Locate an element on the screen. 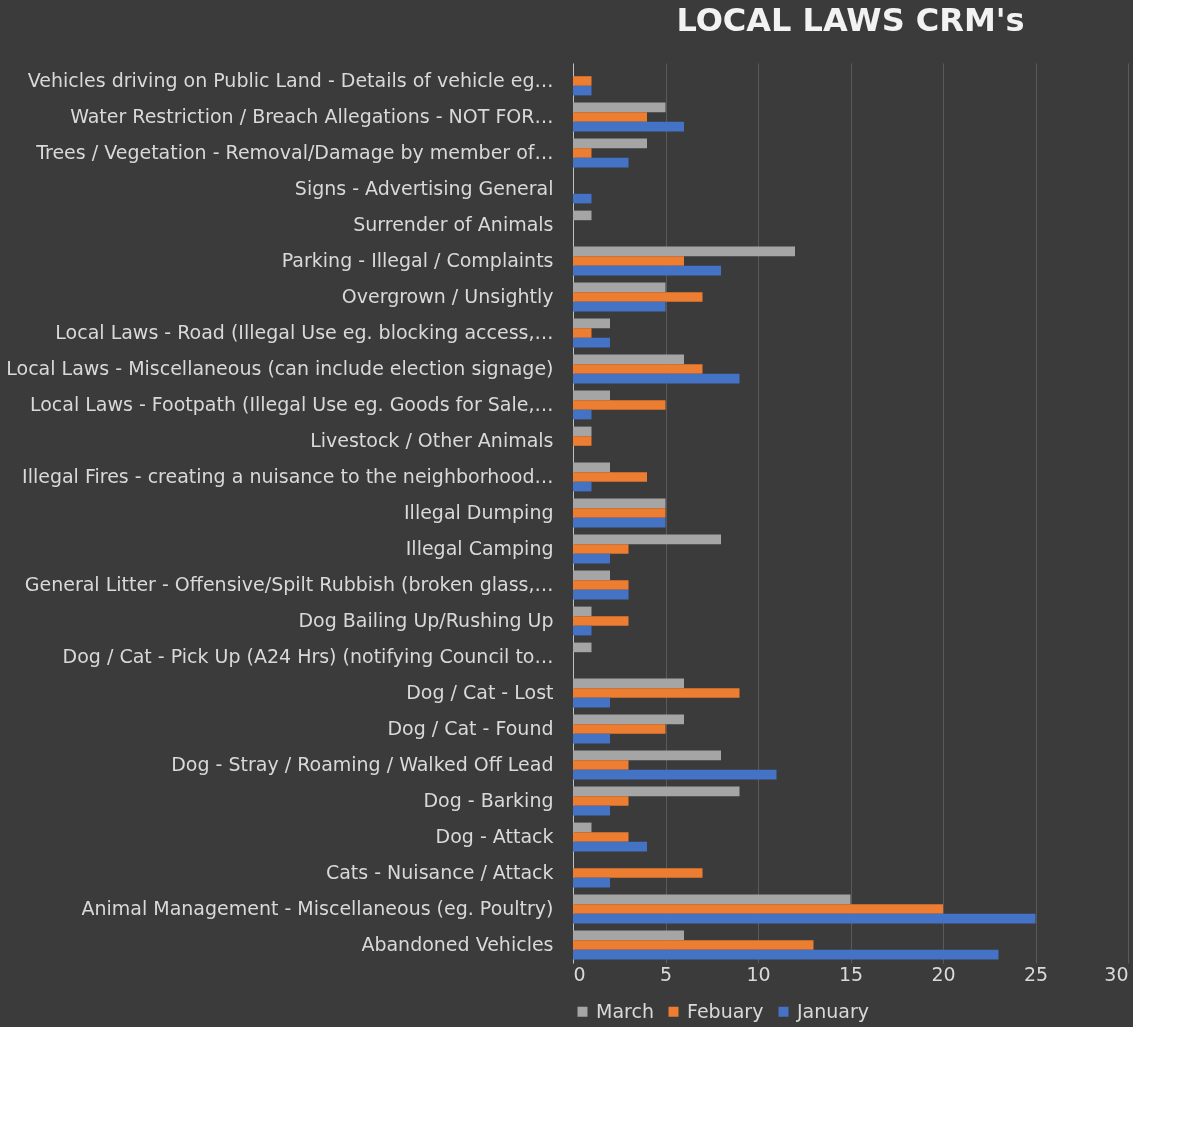 The image size is (1187, 1133). x-tick-label: 5 is located at coordinates (666, 973).